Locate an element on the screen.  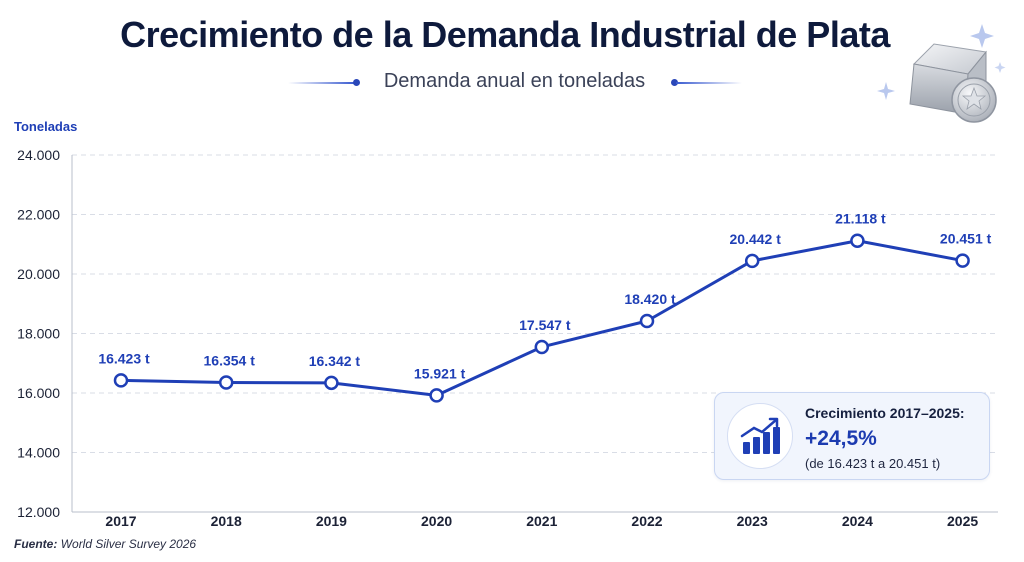
y-tick-label: 14.000 is located at coordinates (38, 453).